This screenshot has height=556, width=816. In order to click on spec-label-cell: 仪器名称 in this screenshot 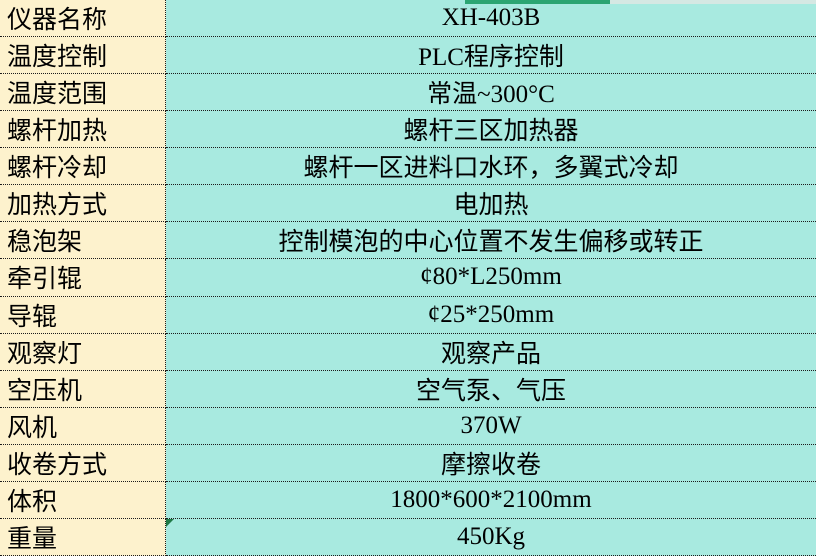, I will do `click(83, 19)`.